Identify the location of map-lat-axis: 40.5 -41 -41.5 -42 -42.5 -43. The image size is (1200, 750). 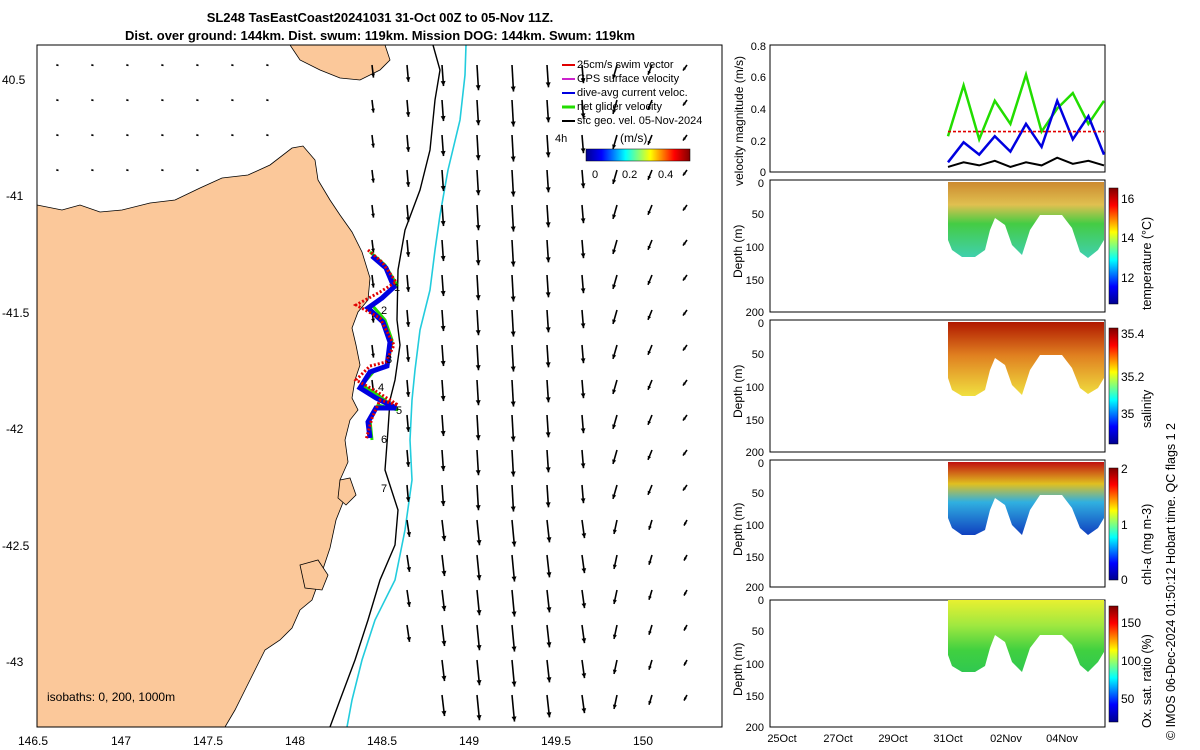
(16, 371).